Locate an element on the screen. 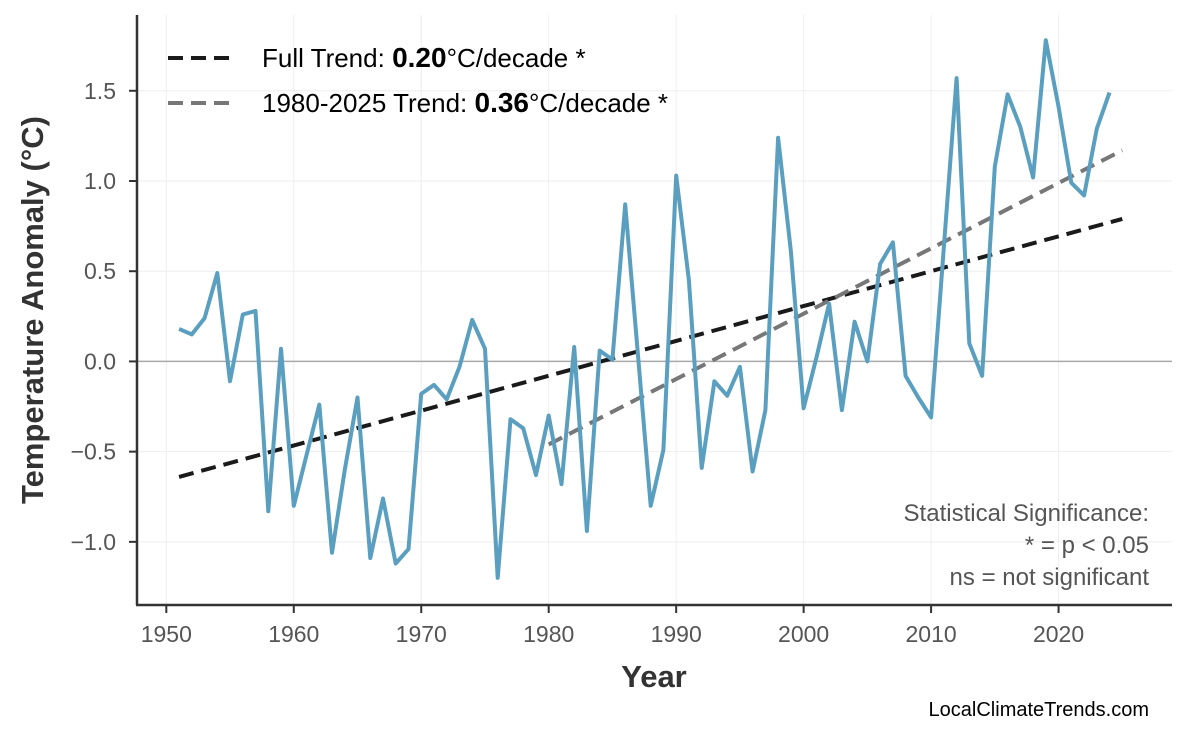  annotation-line: Statistical Significance: is located at coordinates (1026, 513).